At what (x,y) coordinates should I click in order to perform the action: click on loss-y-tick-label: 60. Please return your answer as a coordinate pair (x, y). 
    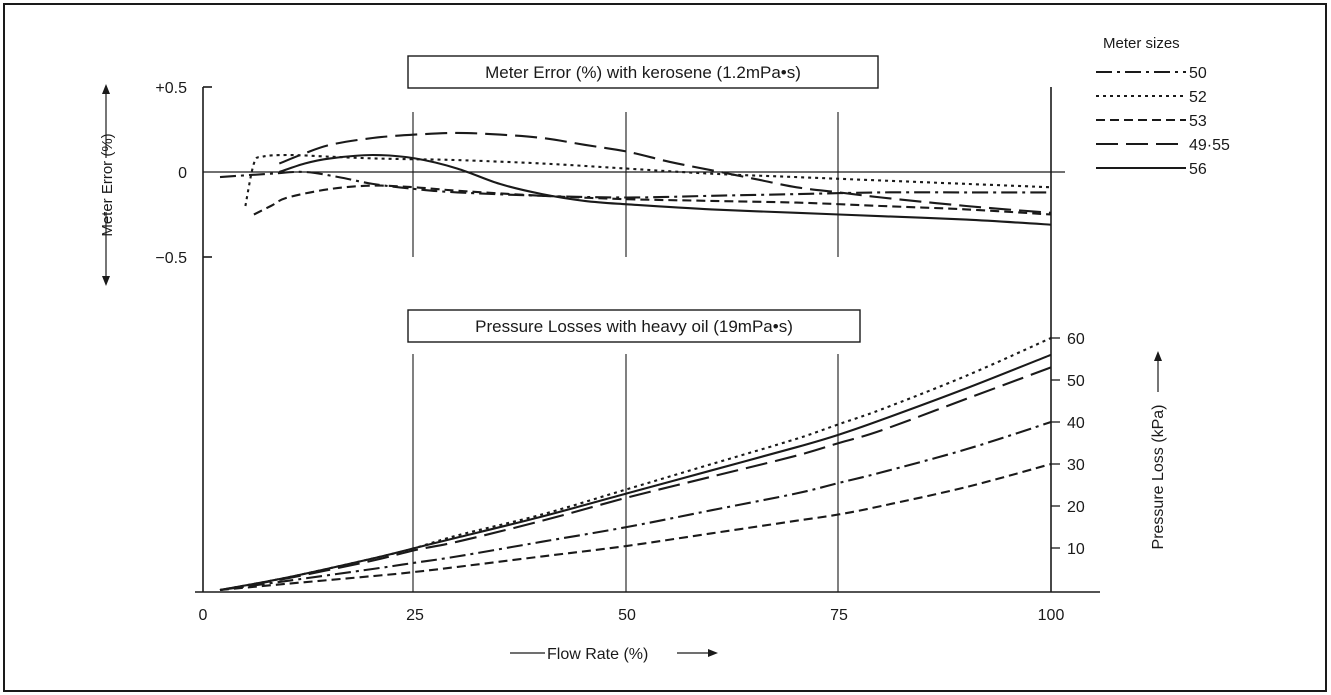
    Looking at the image, I should click on (1076, 339).